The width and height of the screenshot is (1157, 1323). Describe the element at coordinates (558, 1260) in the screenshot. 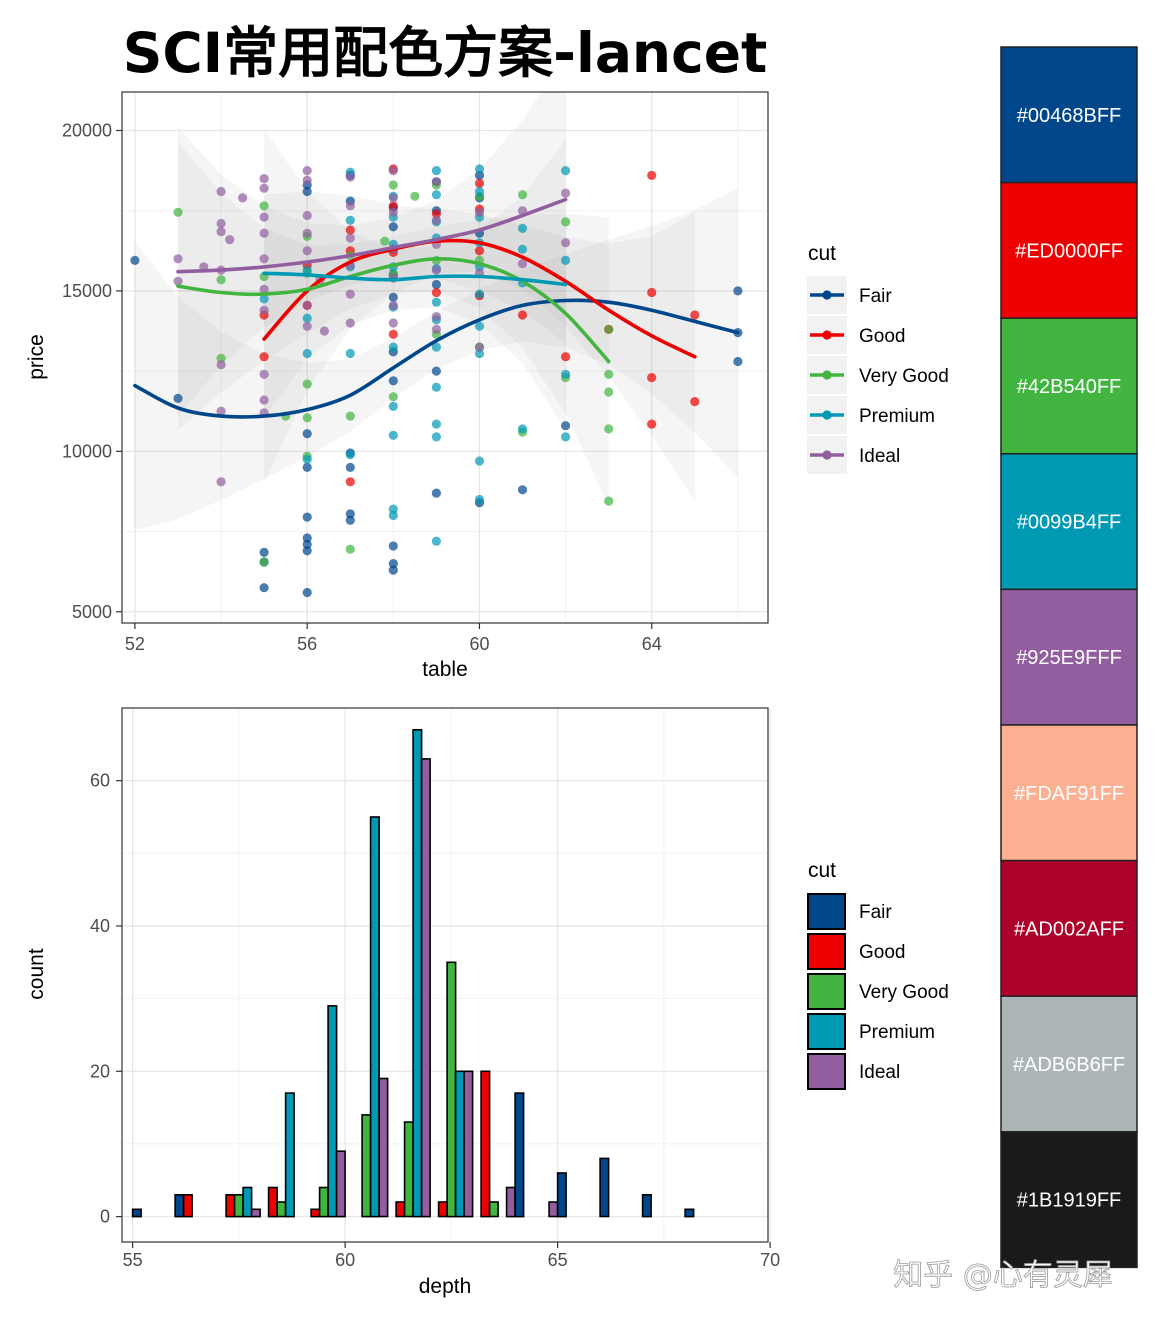

I see `histogram-x-tick-label: 65` at that location.